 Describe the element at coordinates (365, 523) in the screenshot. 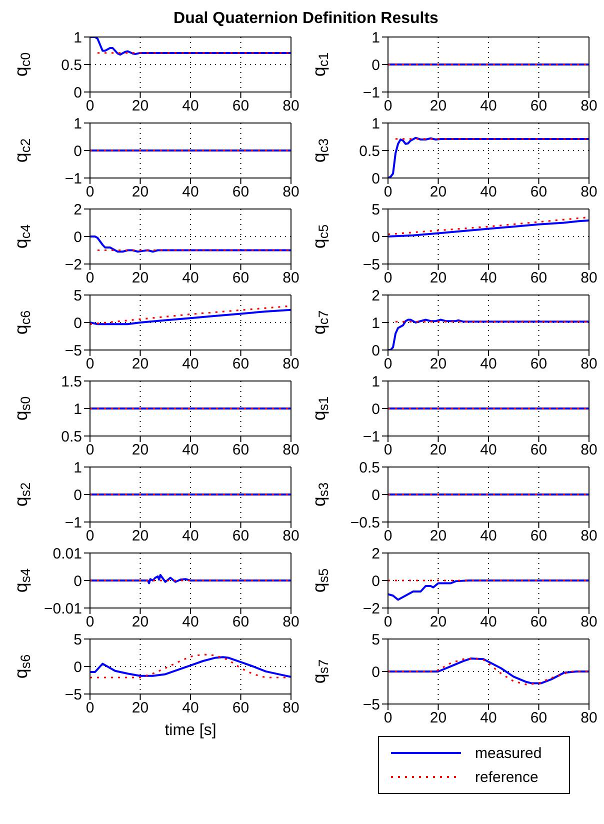

I see `y-tick-label: −0.5` at that location.